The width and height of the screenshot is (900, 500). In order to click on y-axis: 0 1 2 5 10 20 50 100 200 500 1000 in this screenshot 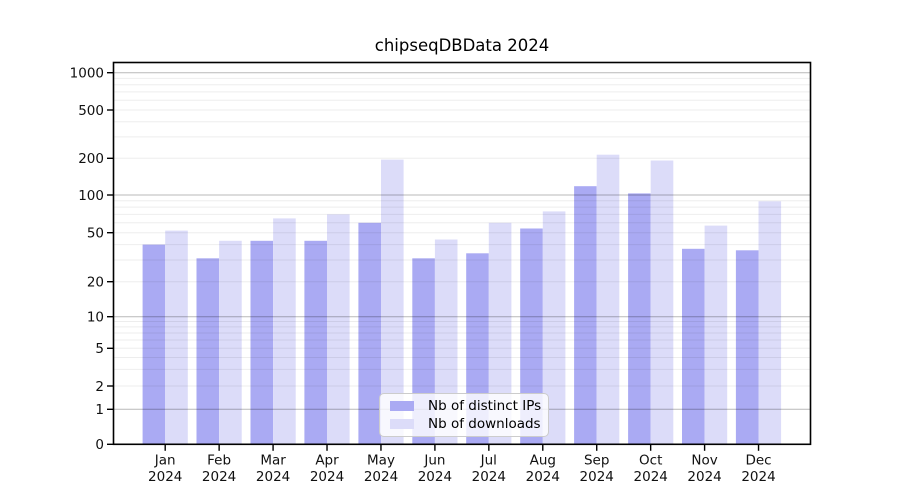, I will do `click(92, 259)`.